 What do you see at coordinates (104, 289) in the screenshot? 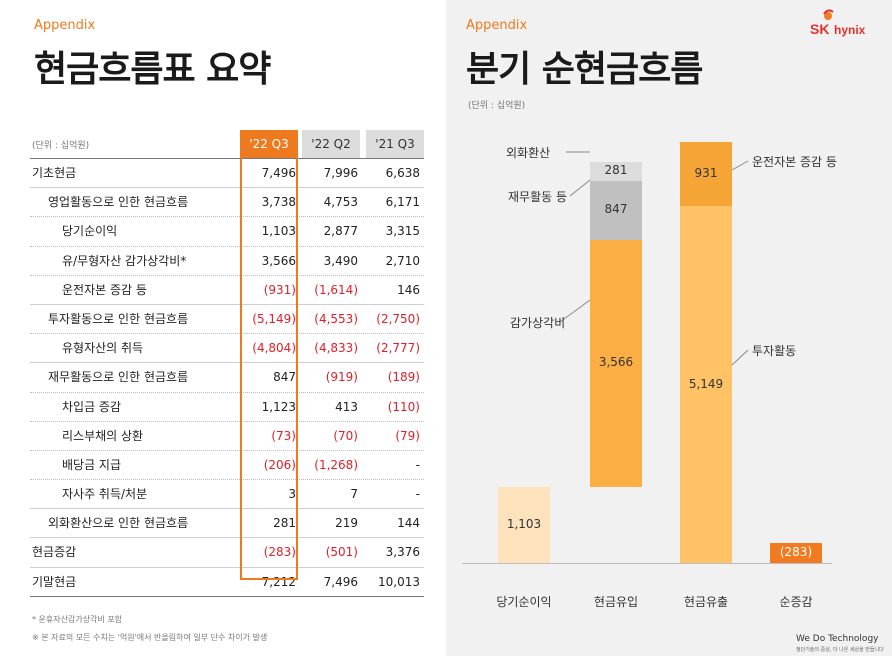
I see `row-label: 운전자본 증감 등` at bounding box center [104, 289].